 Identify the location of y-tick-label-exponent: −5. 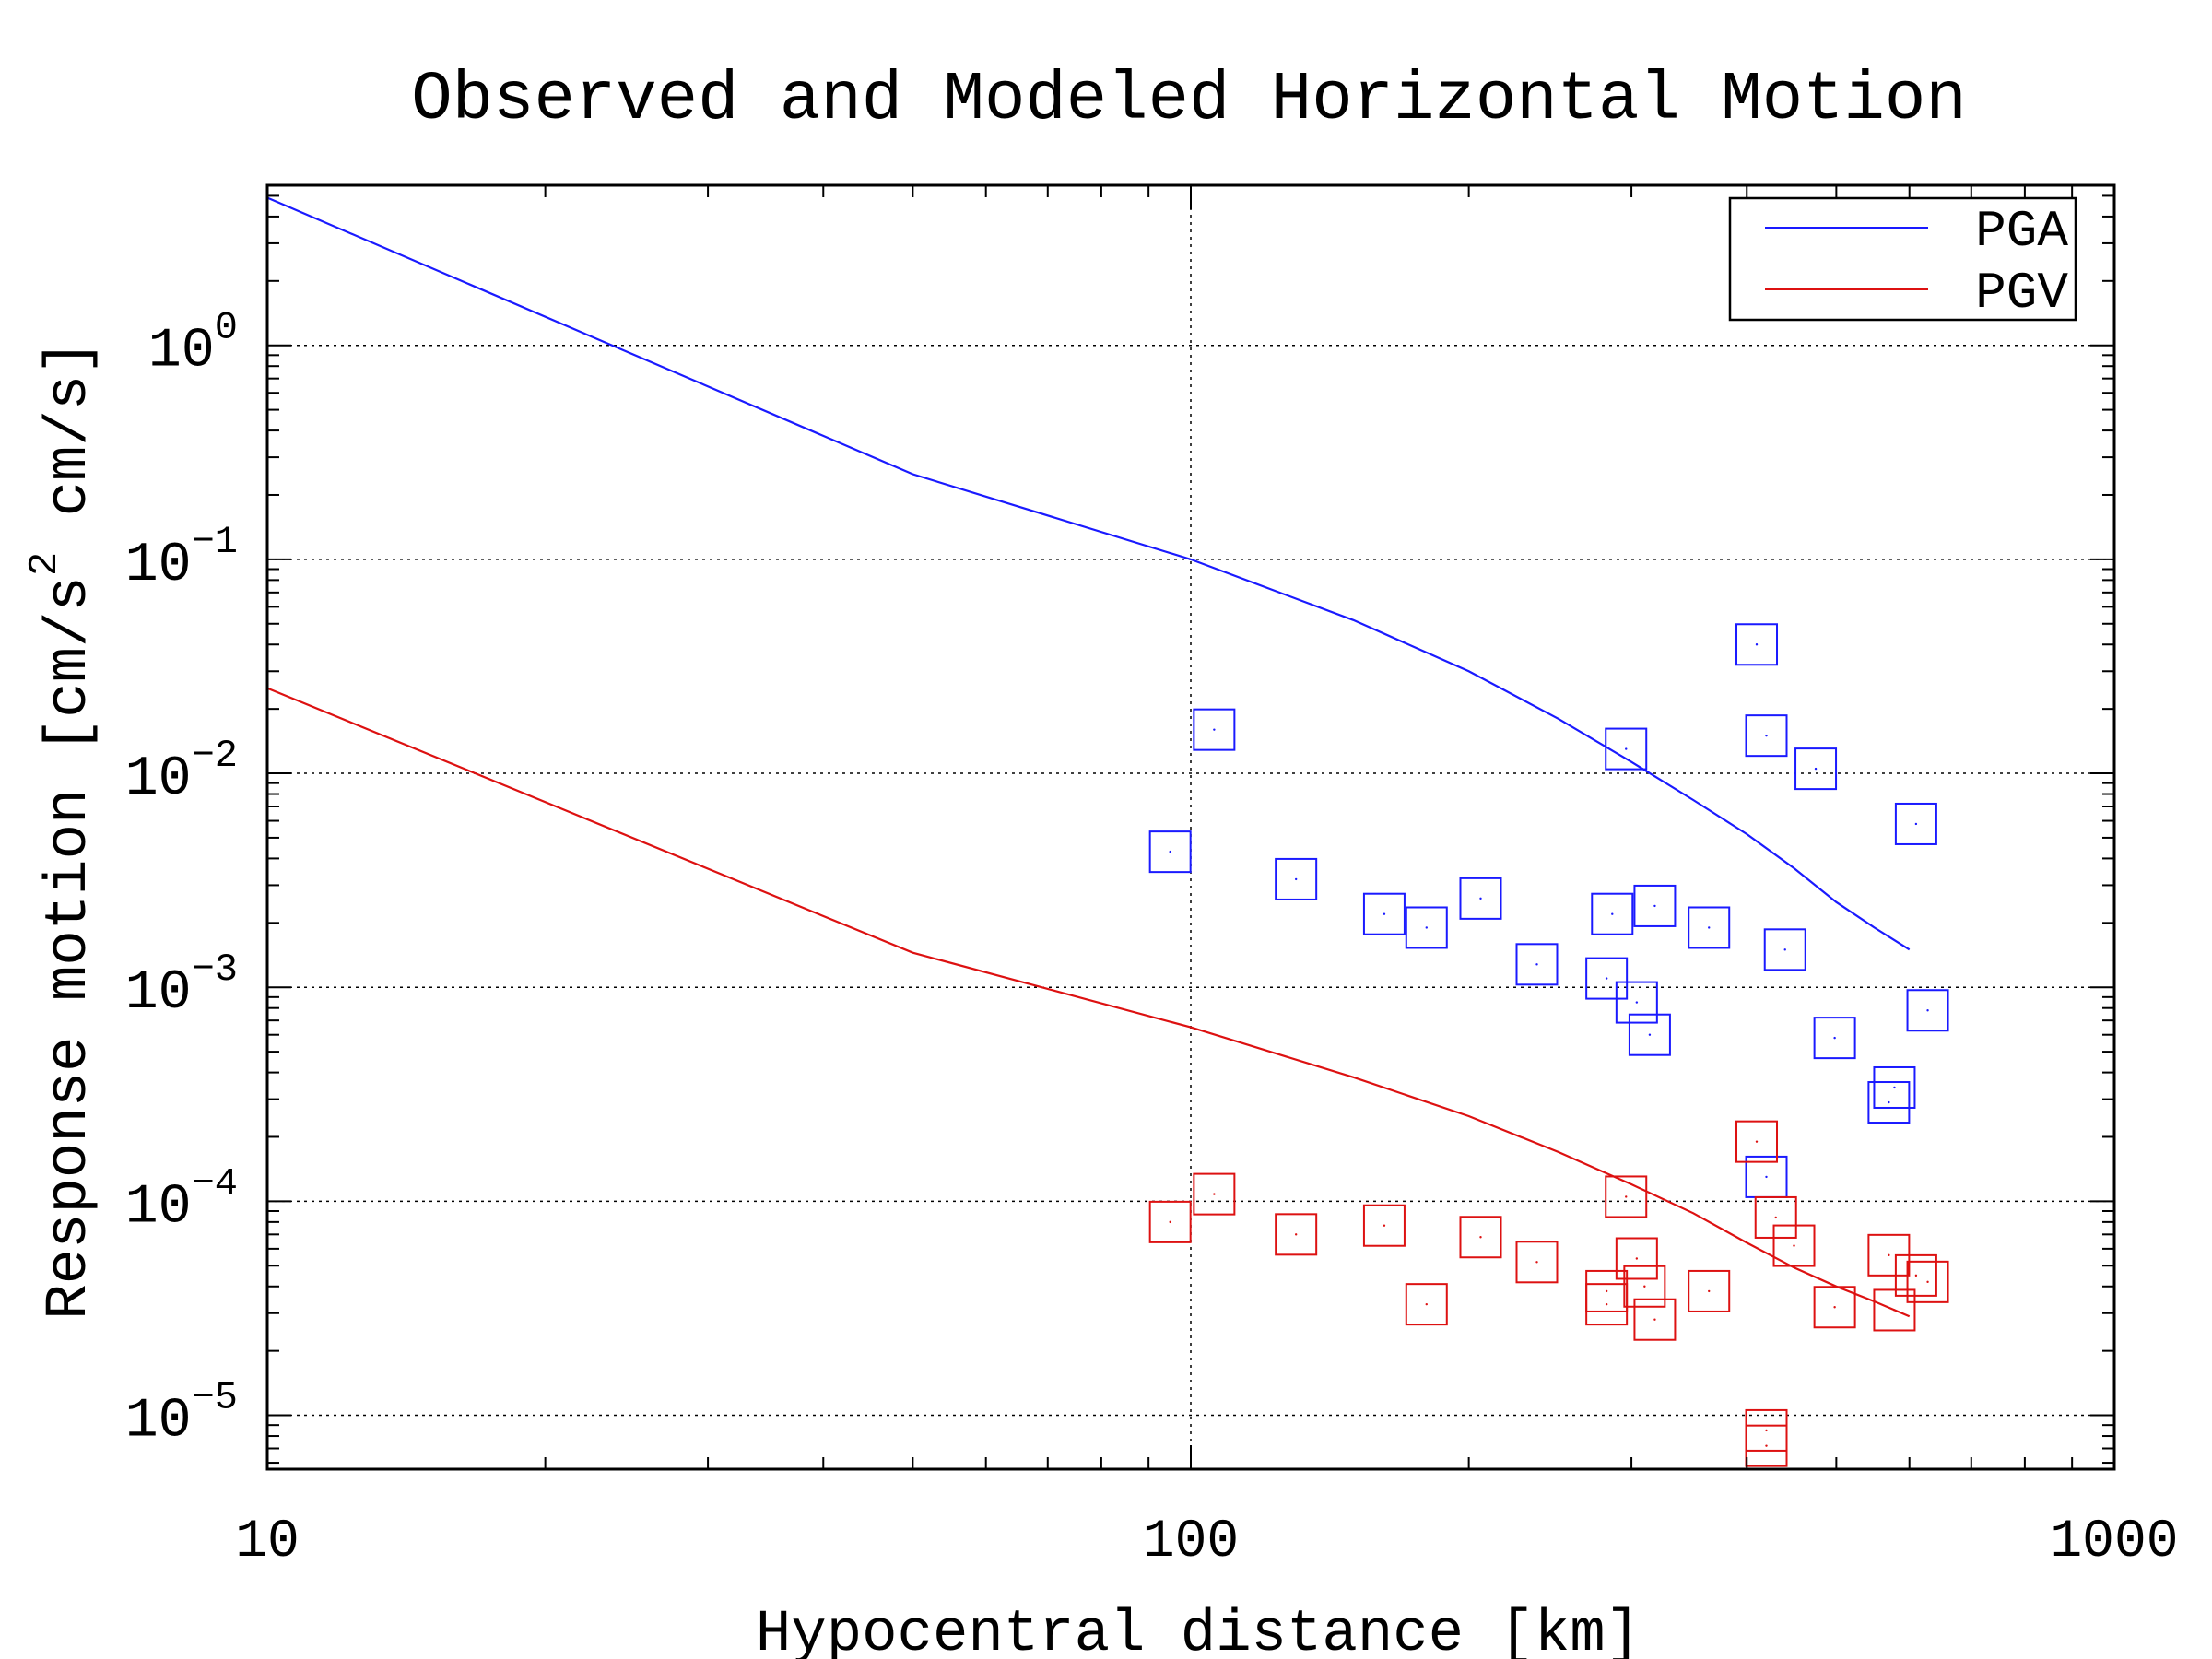
(215, 1398).